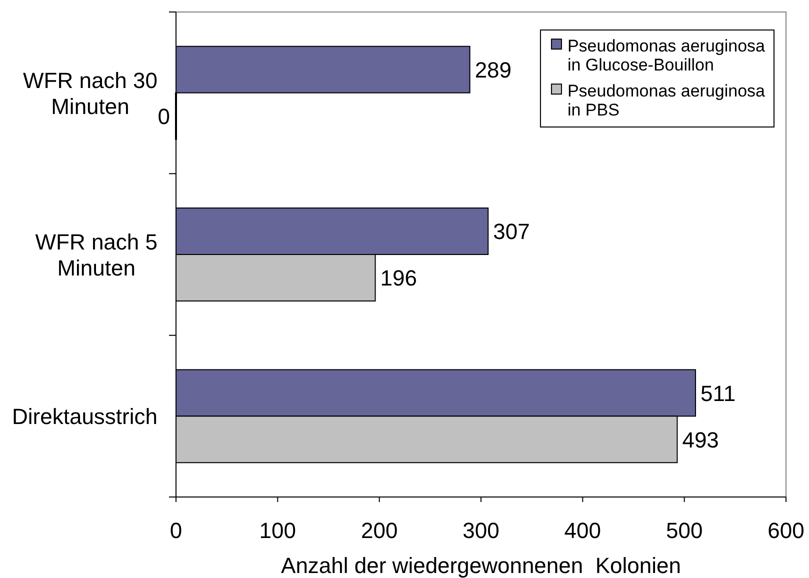 Image resolution: width=809 pixels, height=578 pixels. What do you see at coordinates (90, 93) in the screenshot?
I see `y-tick-label: WFR nach 30 Minuten` at bounding box center [90, 93].